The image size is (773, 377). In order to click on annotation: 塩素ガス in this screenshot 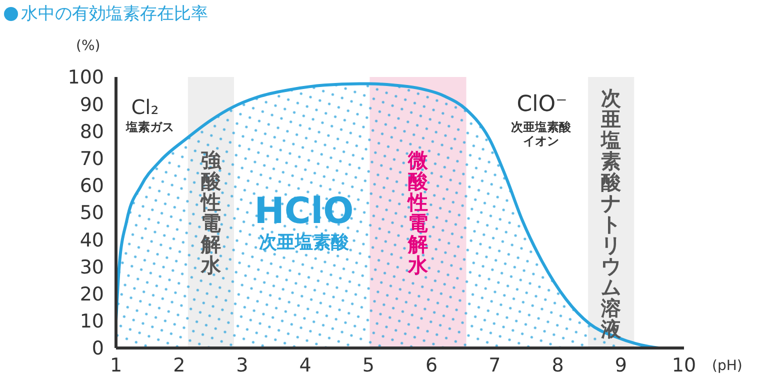, I will do `click(149, 127)`.